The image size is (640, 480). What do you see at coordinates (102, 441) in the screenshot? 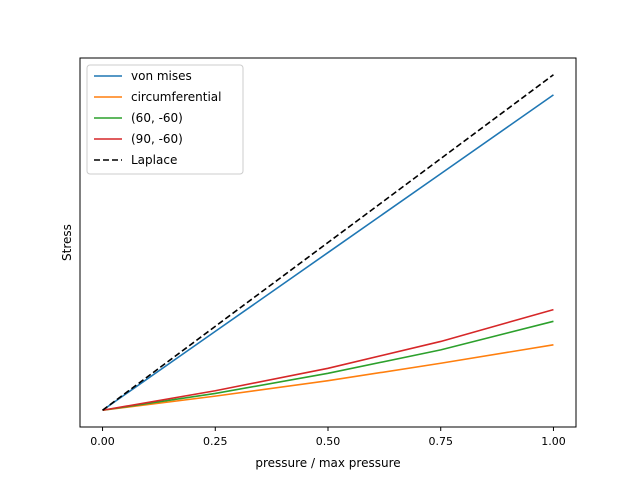
I see `x-tick-label: 0.00` at bounding box center [102, 441].